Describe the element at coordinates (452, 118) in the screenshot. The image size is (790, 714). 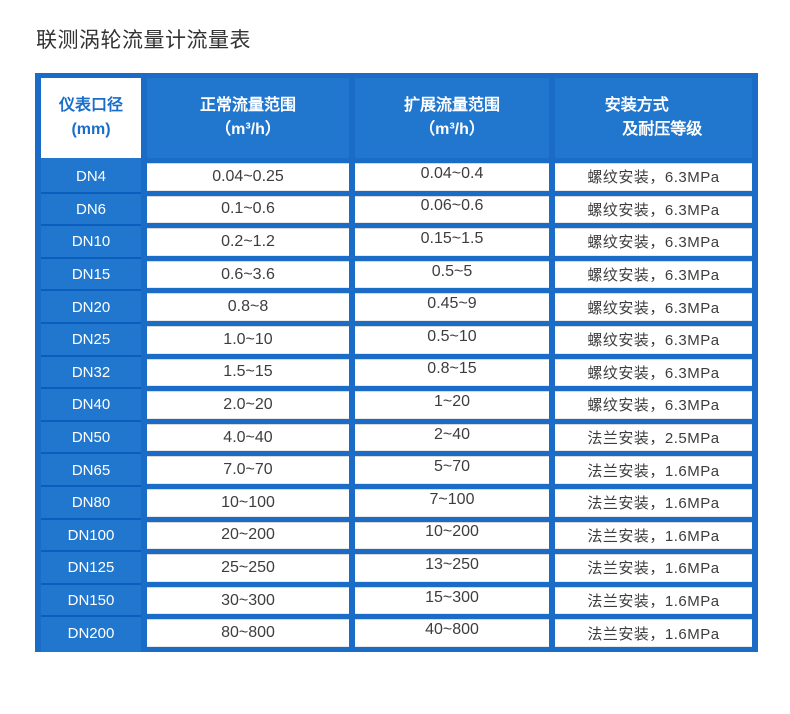
I see `header-extended-flow-range: 扩展流量范围 （m³/h）` at that location.